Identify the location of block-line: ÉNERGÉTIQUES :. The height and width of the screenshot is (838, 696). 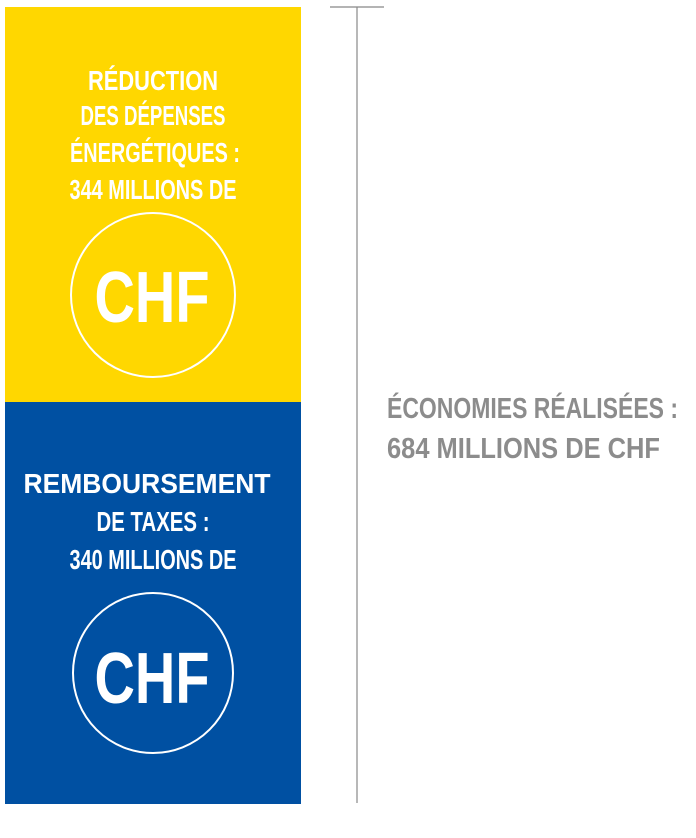
(155, 152).